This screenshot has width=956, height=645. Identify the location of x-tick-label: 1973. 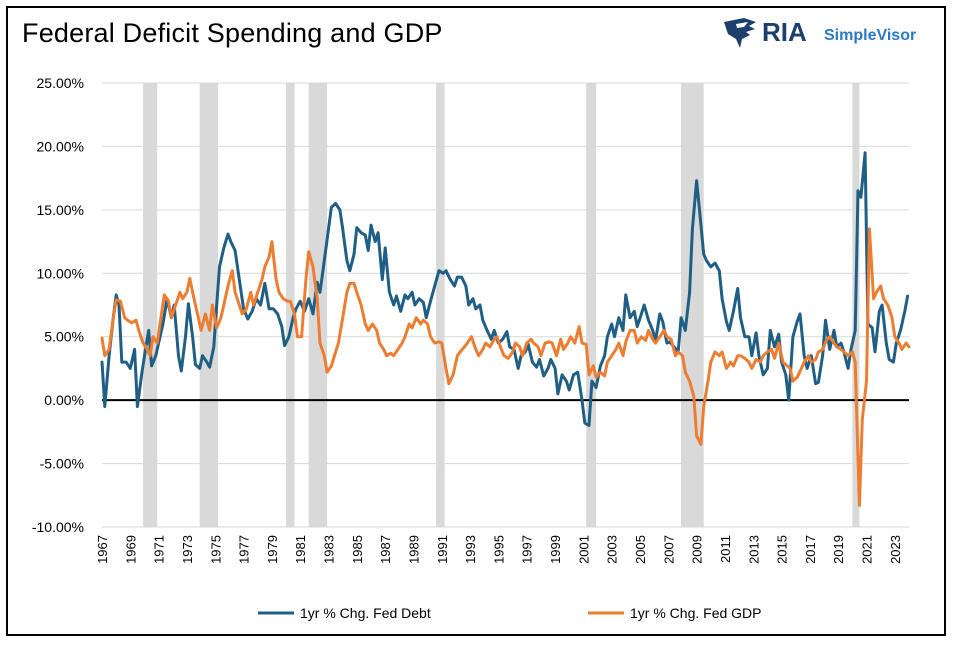
(187, 549).